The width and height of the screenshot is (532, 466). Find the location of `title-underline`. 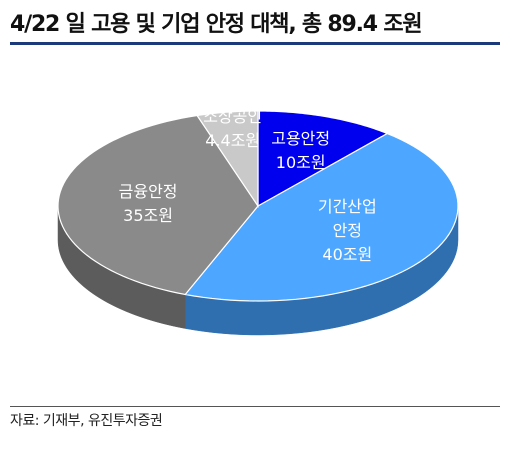

title-underline is located at coordinates (255, 43).